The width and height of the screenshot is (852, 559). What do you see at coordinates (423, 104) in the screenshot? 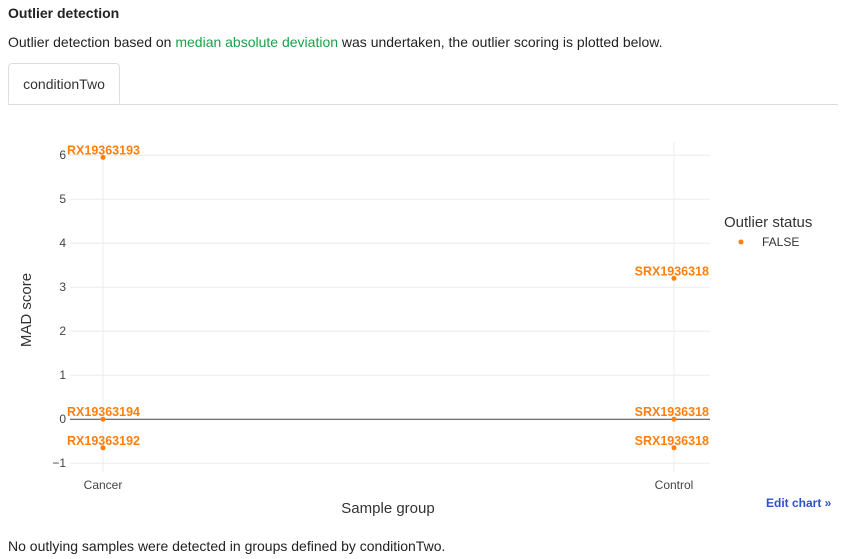
I see `tab-bar` at bounding box center [423, 104].